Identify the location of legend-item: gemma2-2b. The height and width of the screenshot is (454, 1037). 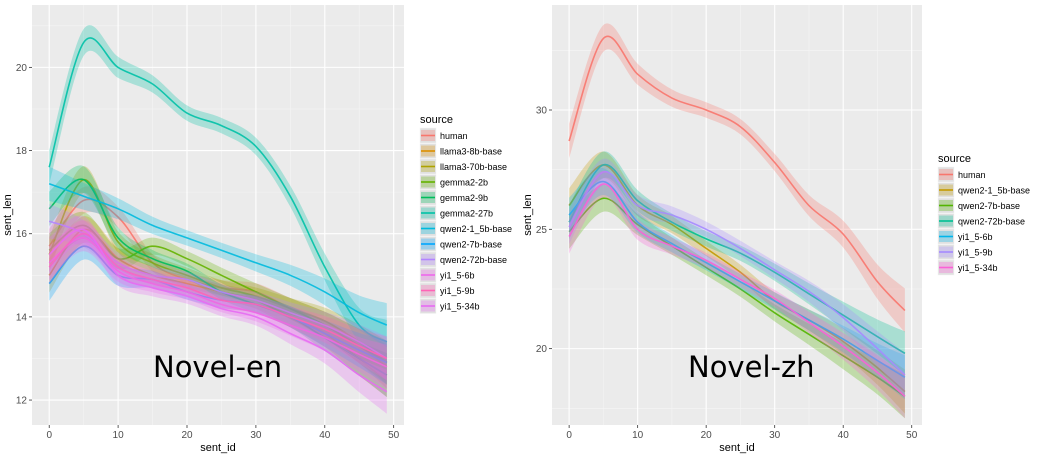
(453, 182).